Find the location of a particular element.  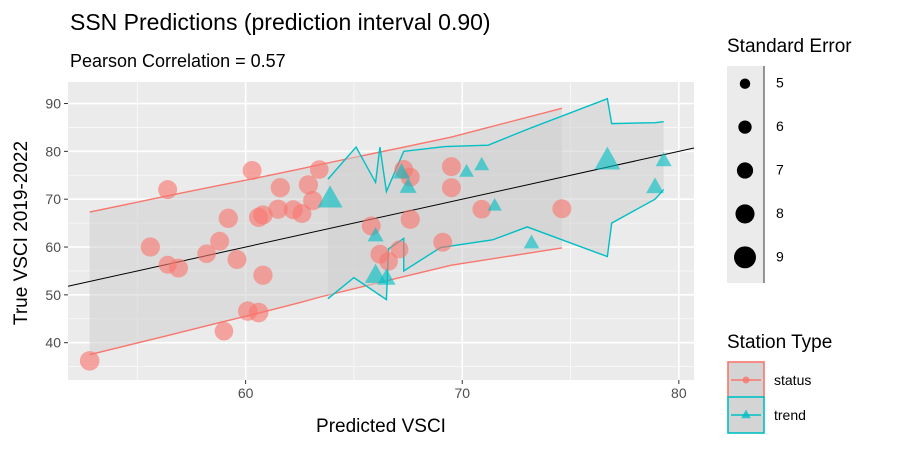

color-legend-label-trend: trend is located at coordinates (790, 415).